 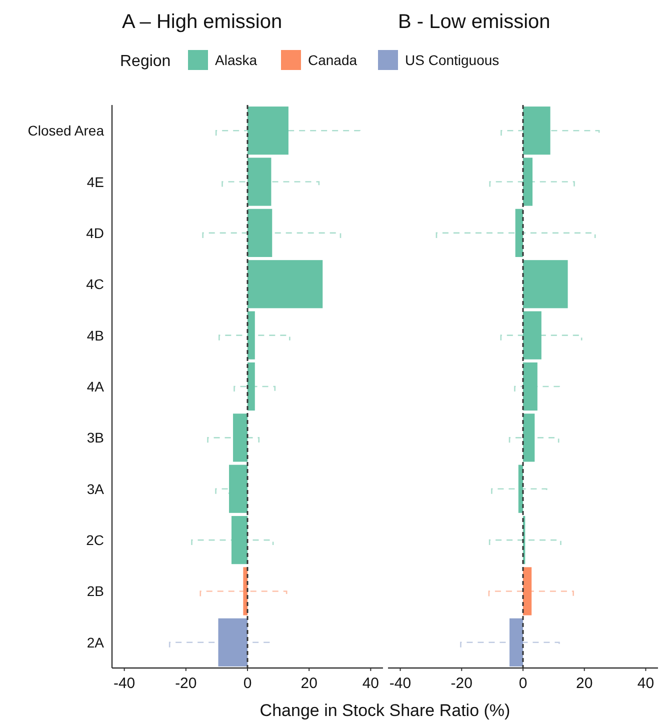 I want to click on legend-label: Alaska, so click(x=236, y=60).